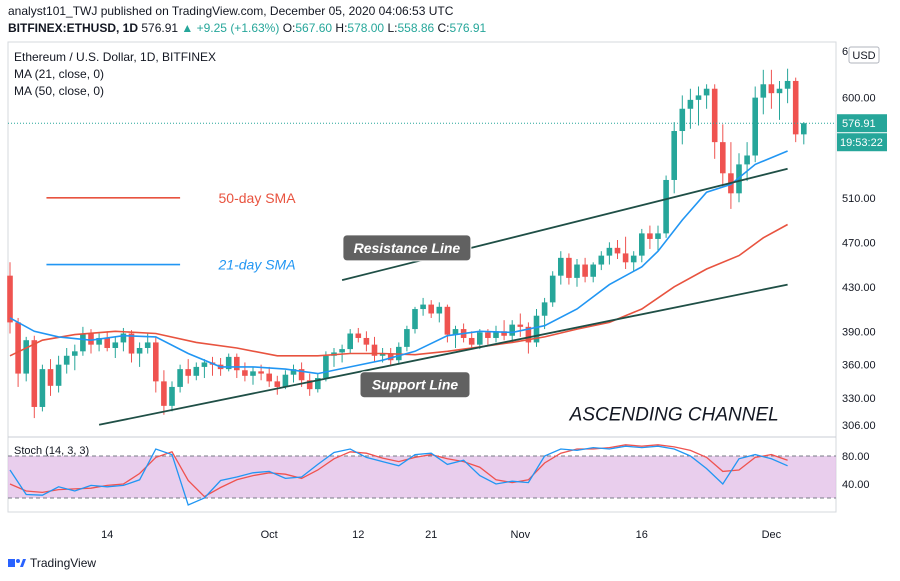 The image size is (900, 581). What do you see at coordinates (341, 28) in the screenshot?
I see `high-label: H:` at bounding box center [341, 28].